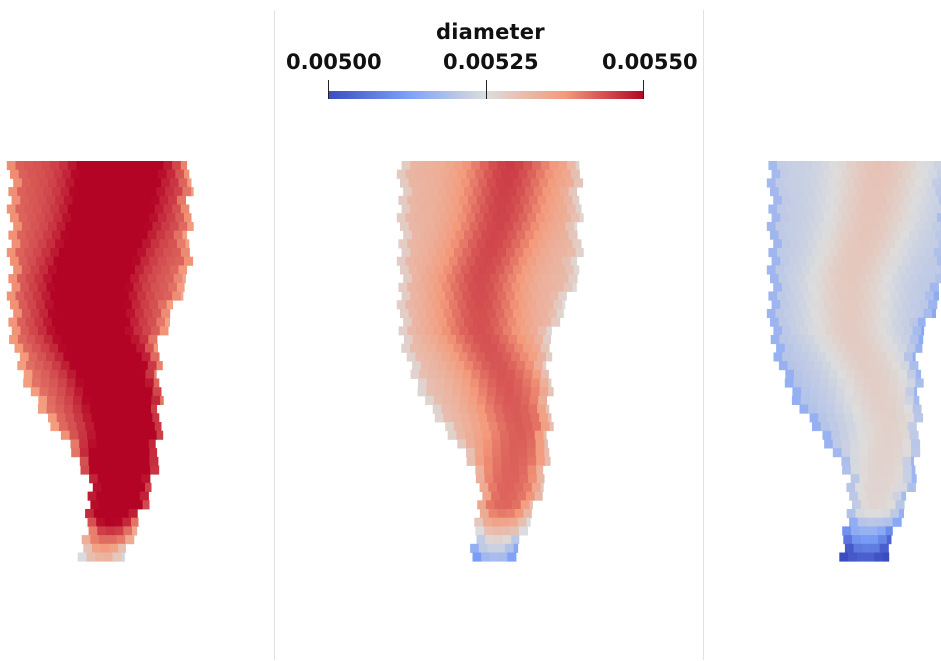  What do you see at coordinates (853, 361) in the screenshot?
I see `plume-panel-right` at bounding box center [853, 361].